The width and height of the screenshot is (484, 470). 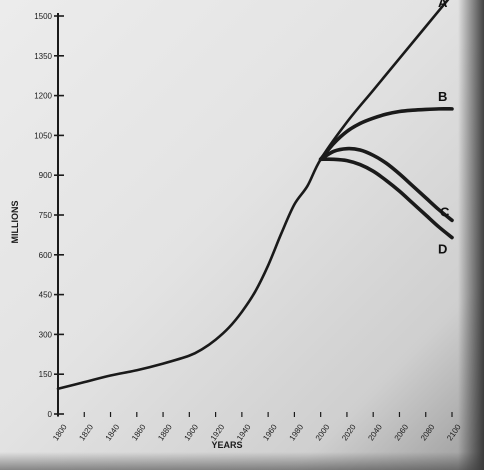 I want to click on y-tick-label: 750, so click(x=46, y=215).